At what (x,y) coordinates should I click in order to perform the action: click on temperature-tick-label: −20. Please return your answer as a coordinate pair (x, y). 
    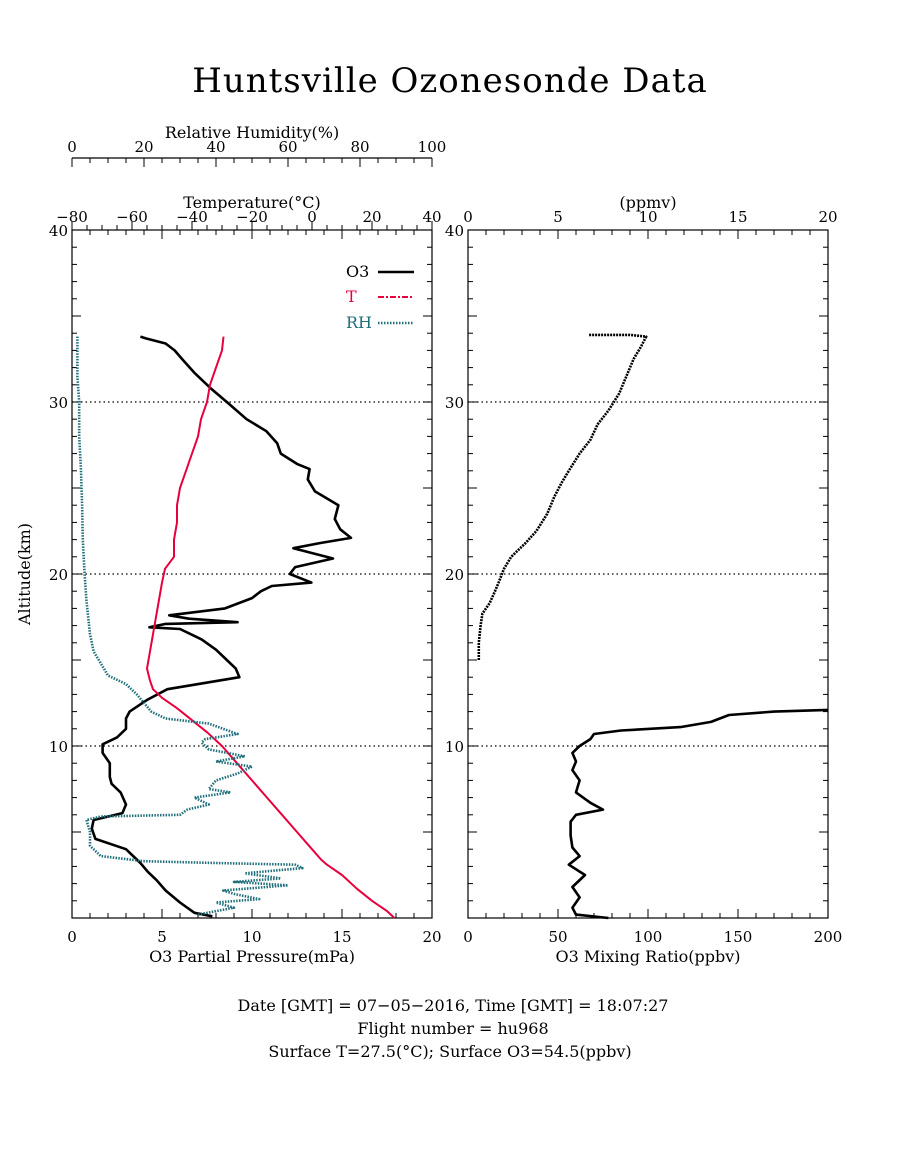
    Looking at the image, I should click on (252, 217).